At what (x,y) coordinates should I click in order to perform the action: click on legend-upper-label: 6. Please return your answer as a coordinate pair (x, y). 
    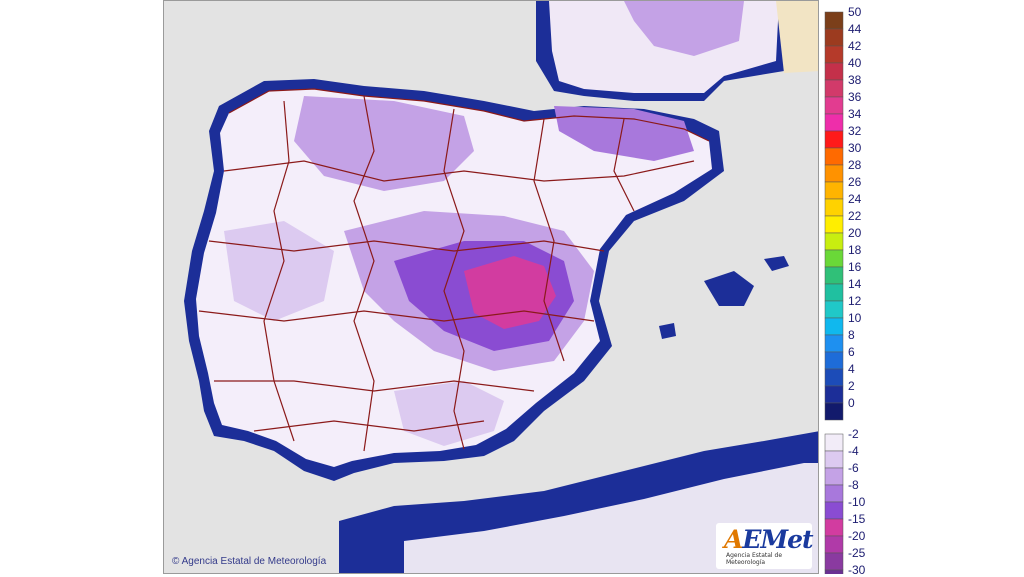
    Looking at the image, I should click on (851, 352).